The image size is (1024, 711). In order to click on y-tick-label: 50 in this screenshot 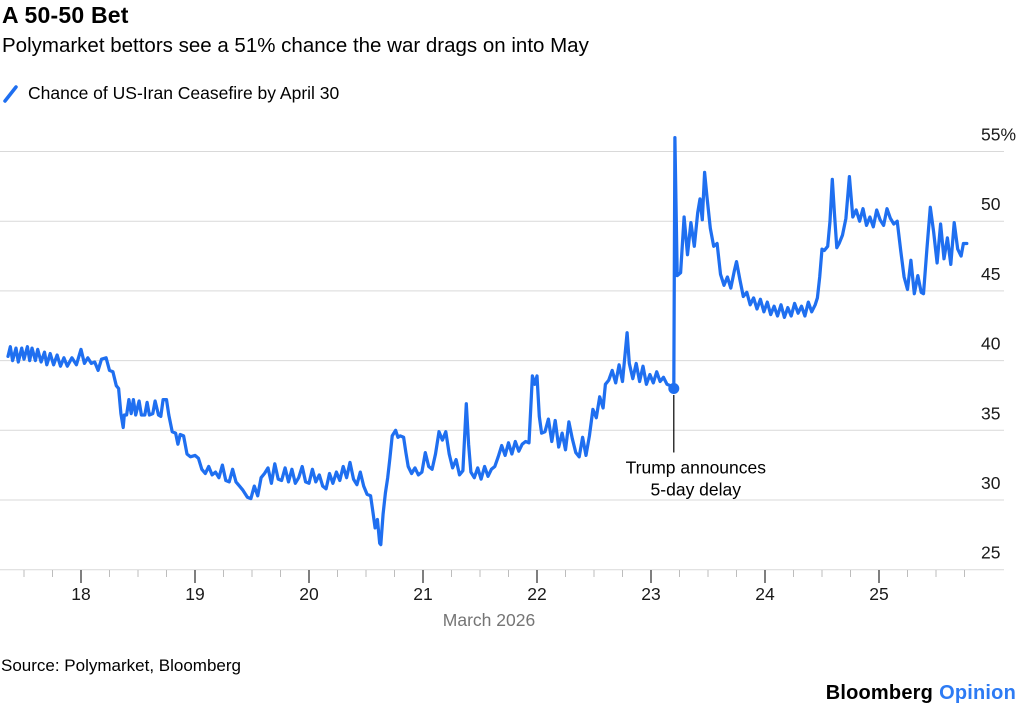, I will do `click(991, 204)`.